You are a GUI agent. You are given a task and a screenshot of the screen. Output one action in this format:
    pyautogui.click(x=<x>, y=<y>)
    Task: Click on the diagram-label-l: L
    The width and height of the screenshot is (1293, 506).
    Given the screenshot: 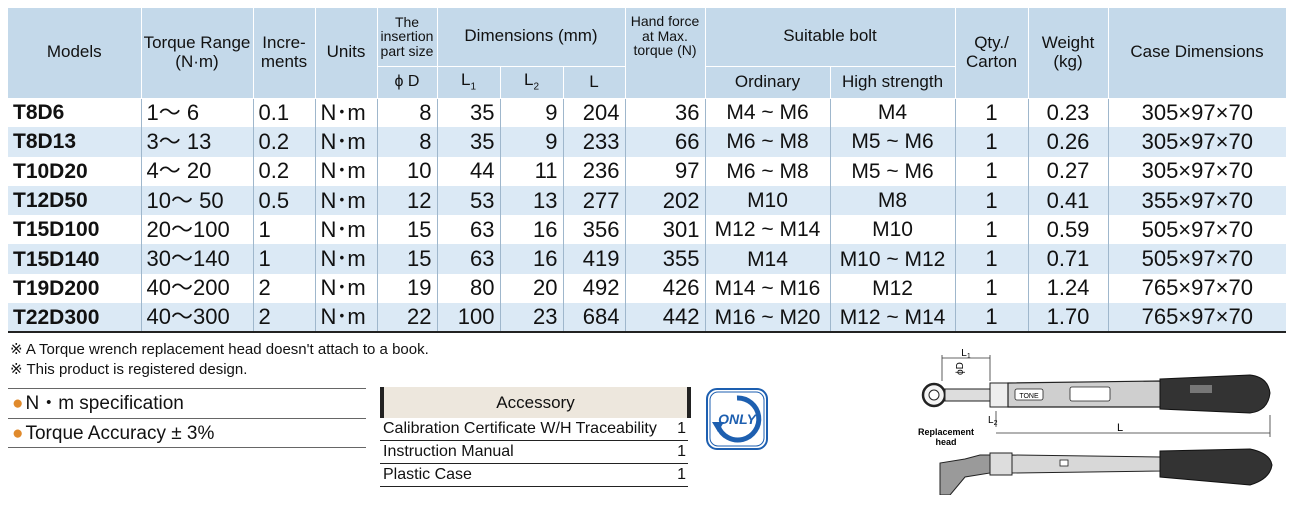 What is the action you would take?
    pyautogui.click(x=1120, y=428)
    